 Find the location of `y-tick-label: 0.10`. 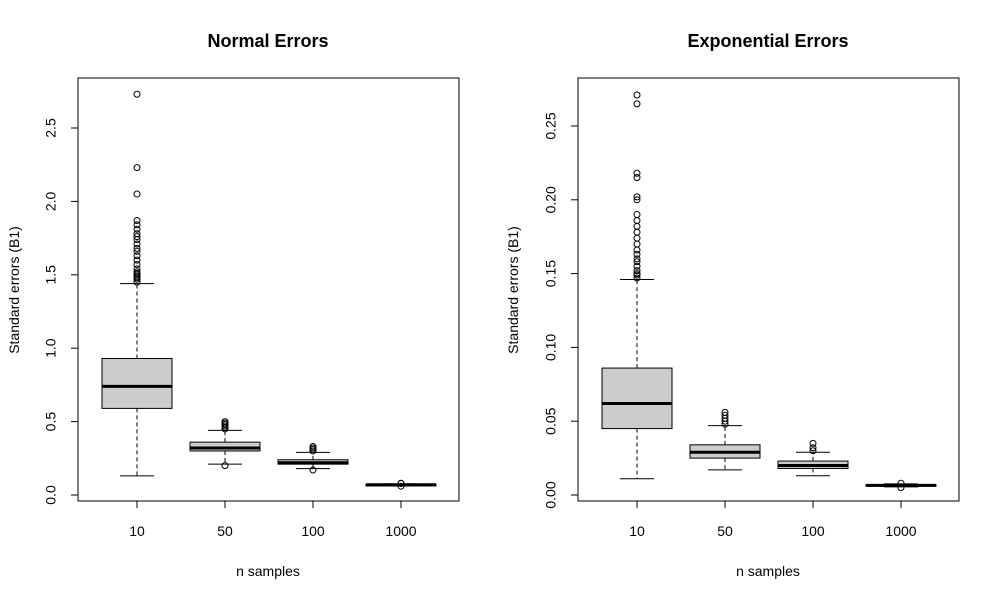

y-tick-label: 0.10 is located at coordinates (551, 347).